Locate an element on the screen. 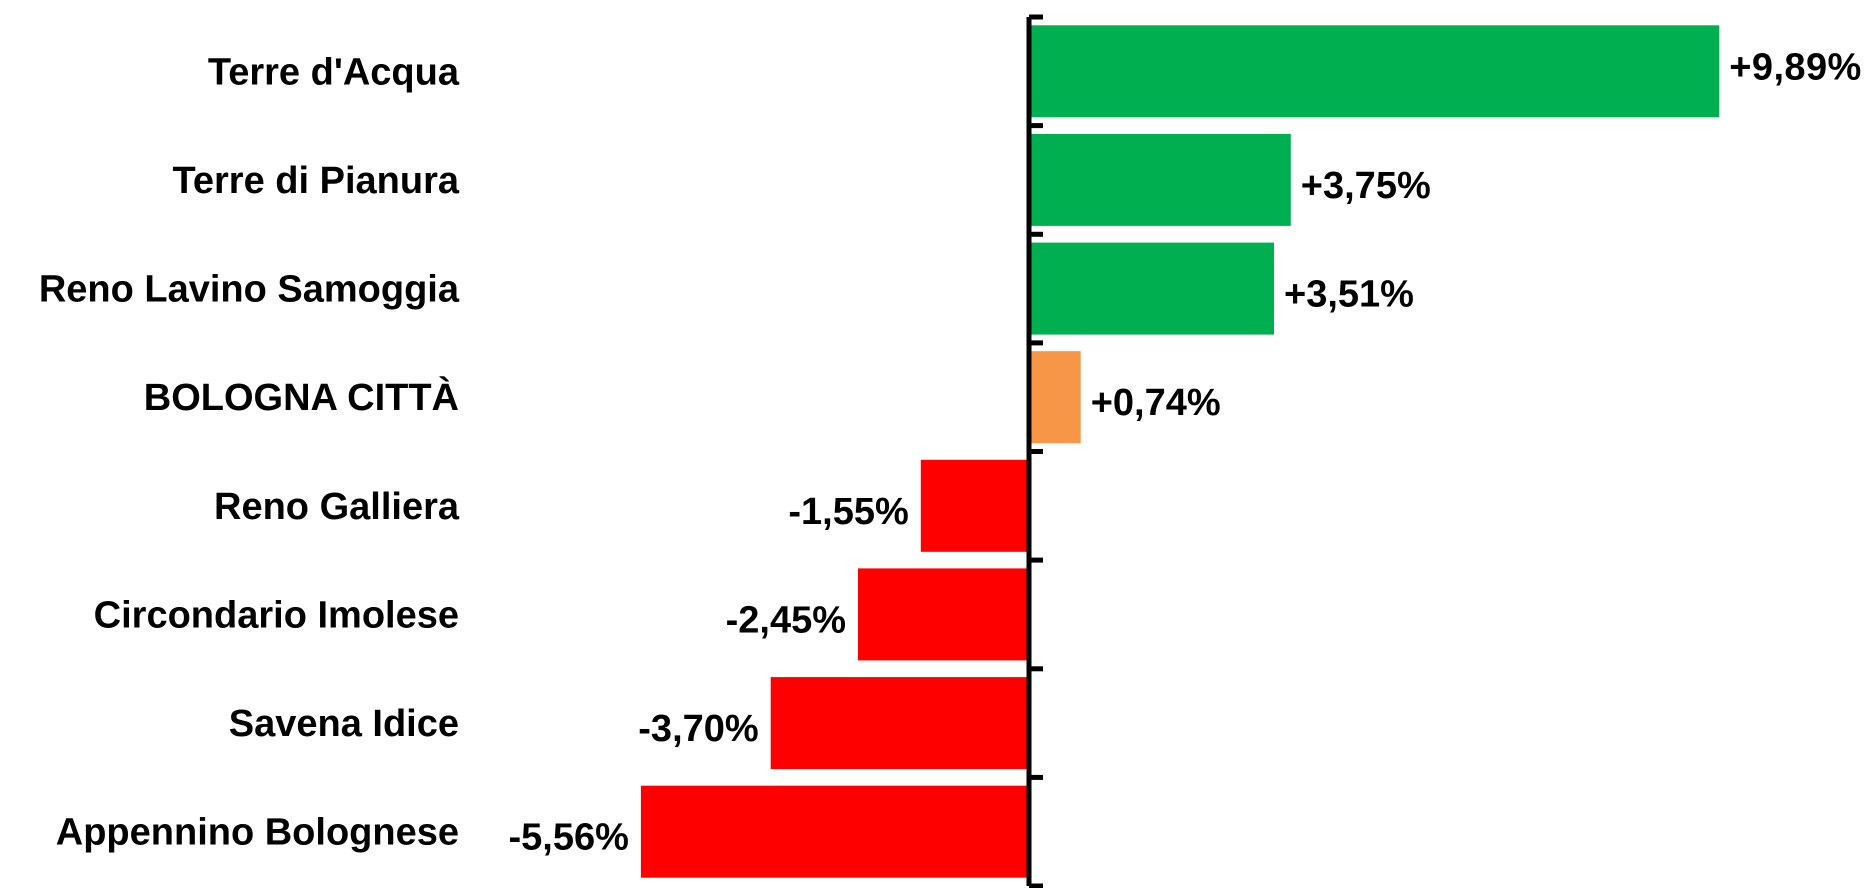 The image size is (1872, 888). data-label: +3,51% is located at coordinates (1349, 295).